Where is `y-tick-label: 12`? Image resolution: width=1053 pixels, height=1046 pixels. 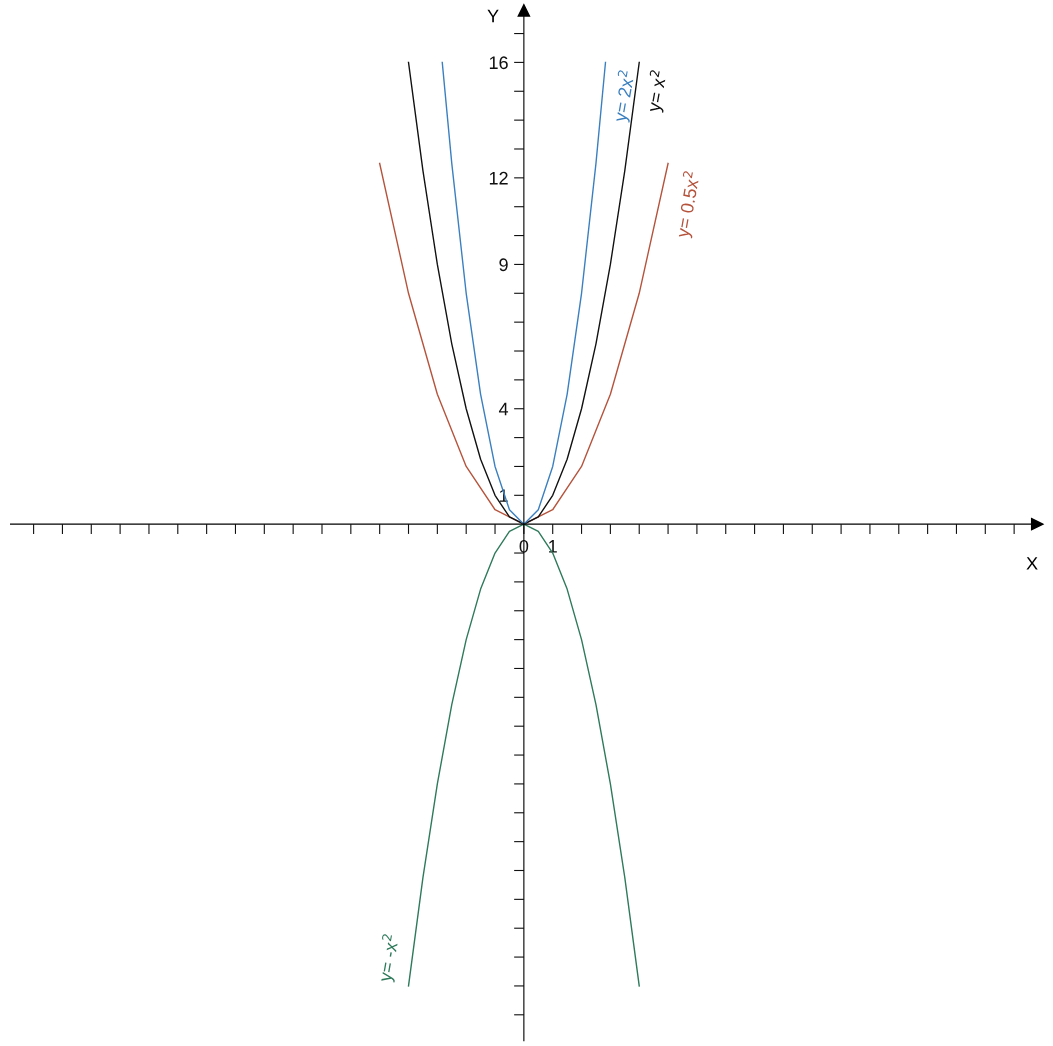
y-tick-label: 12 is located at coordinates (498, 178).